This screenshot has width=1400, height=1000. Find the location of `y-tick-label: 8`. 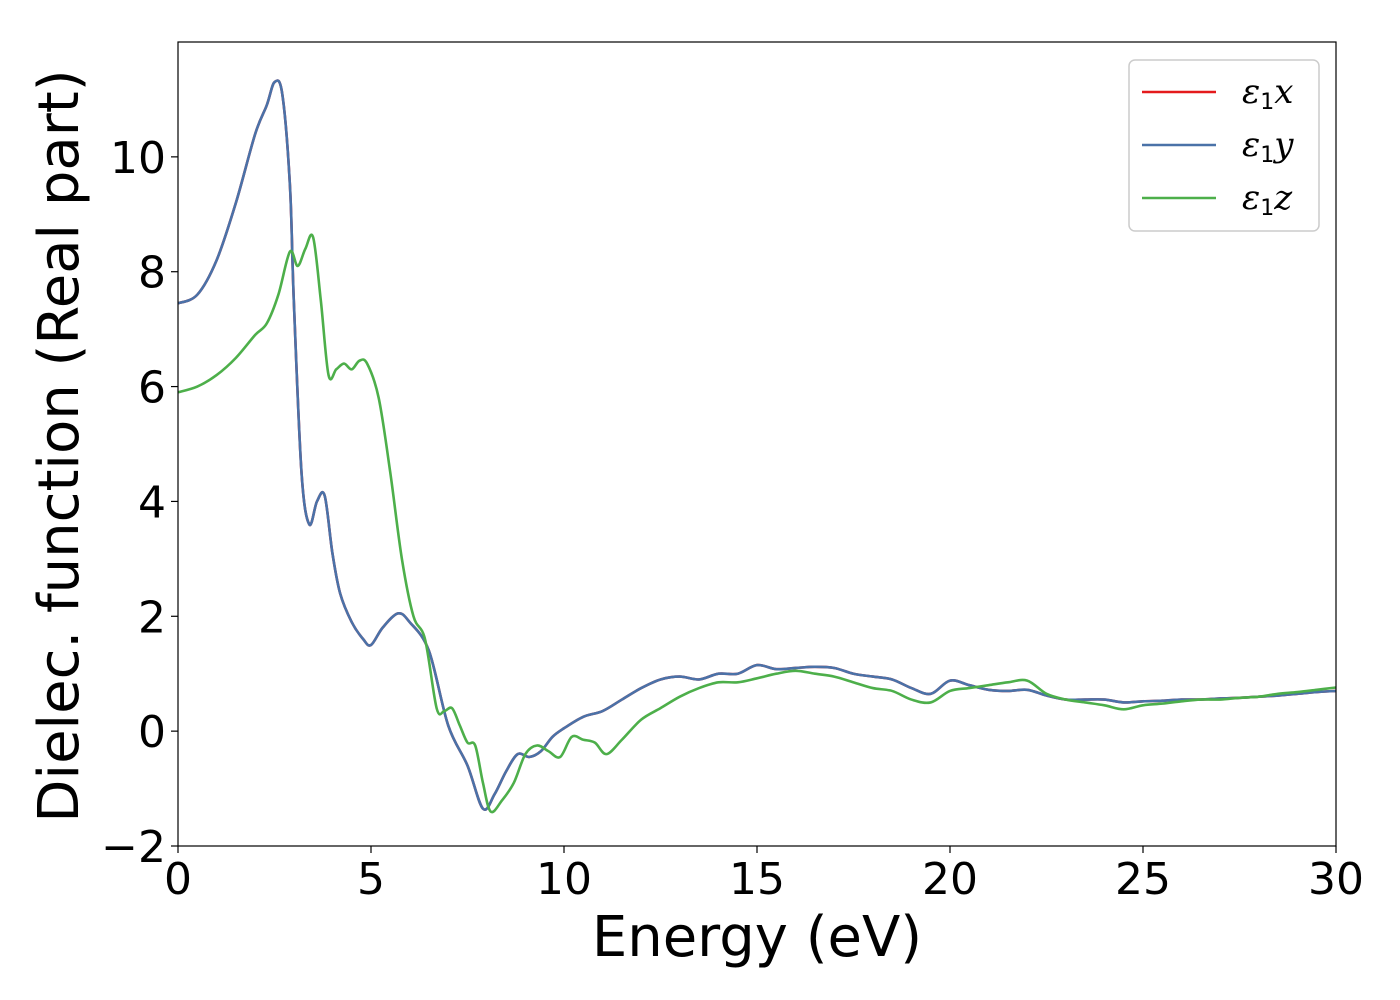

y-tick-label: 8 is located at coordinates (152, 273).